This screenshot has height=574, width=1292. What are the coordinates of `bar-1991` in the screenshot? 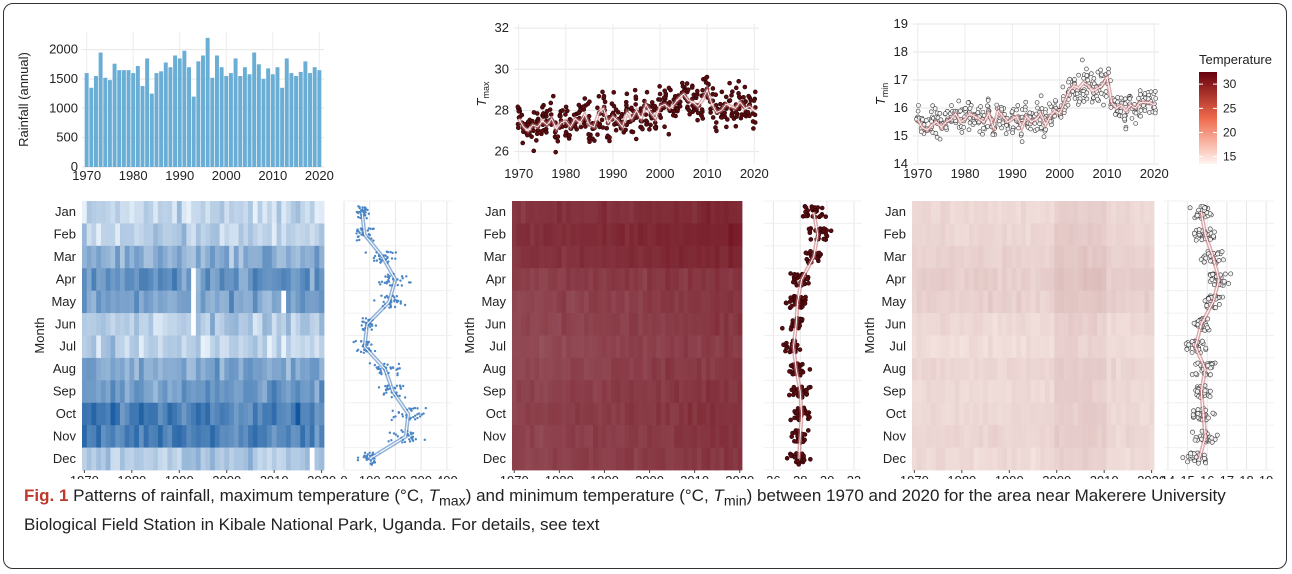 It's located at (184, 108).